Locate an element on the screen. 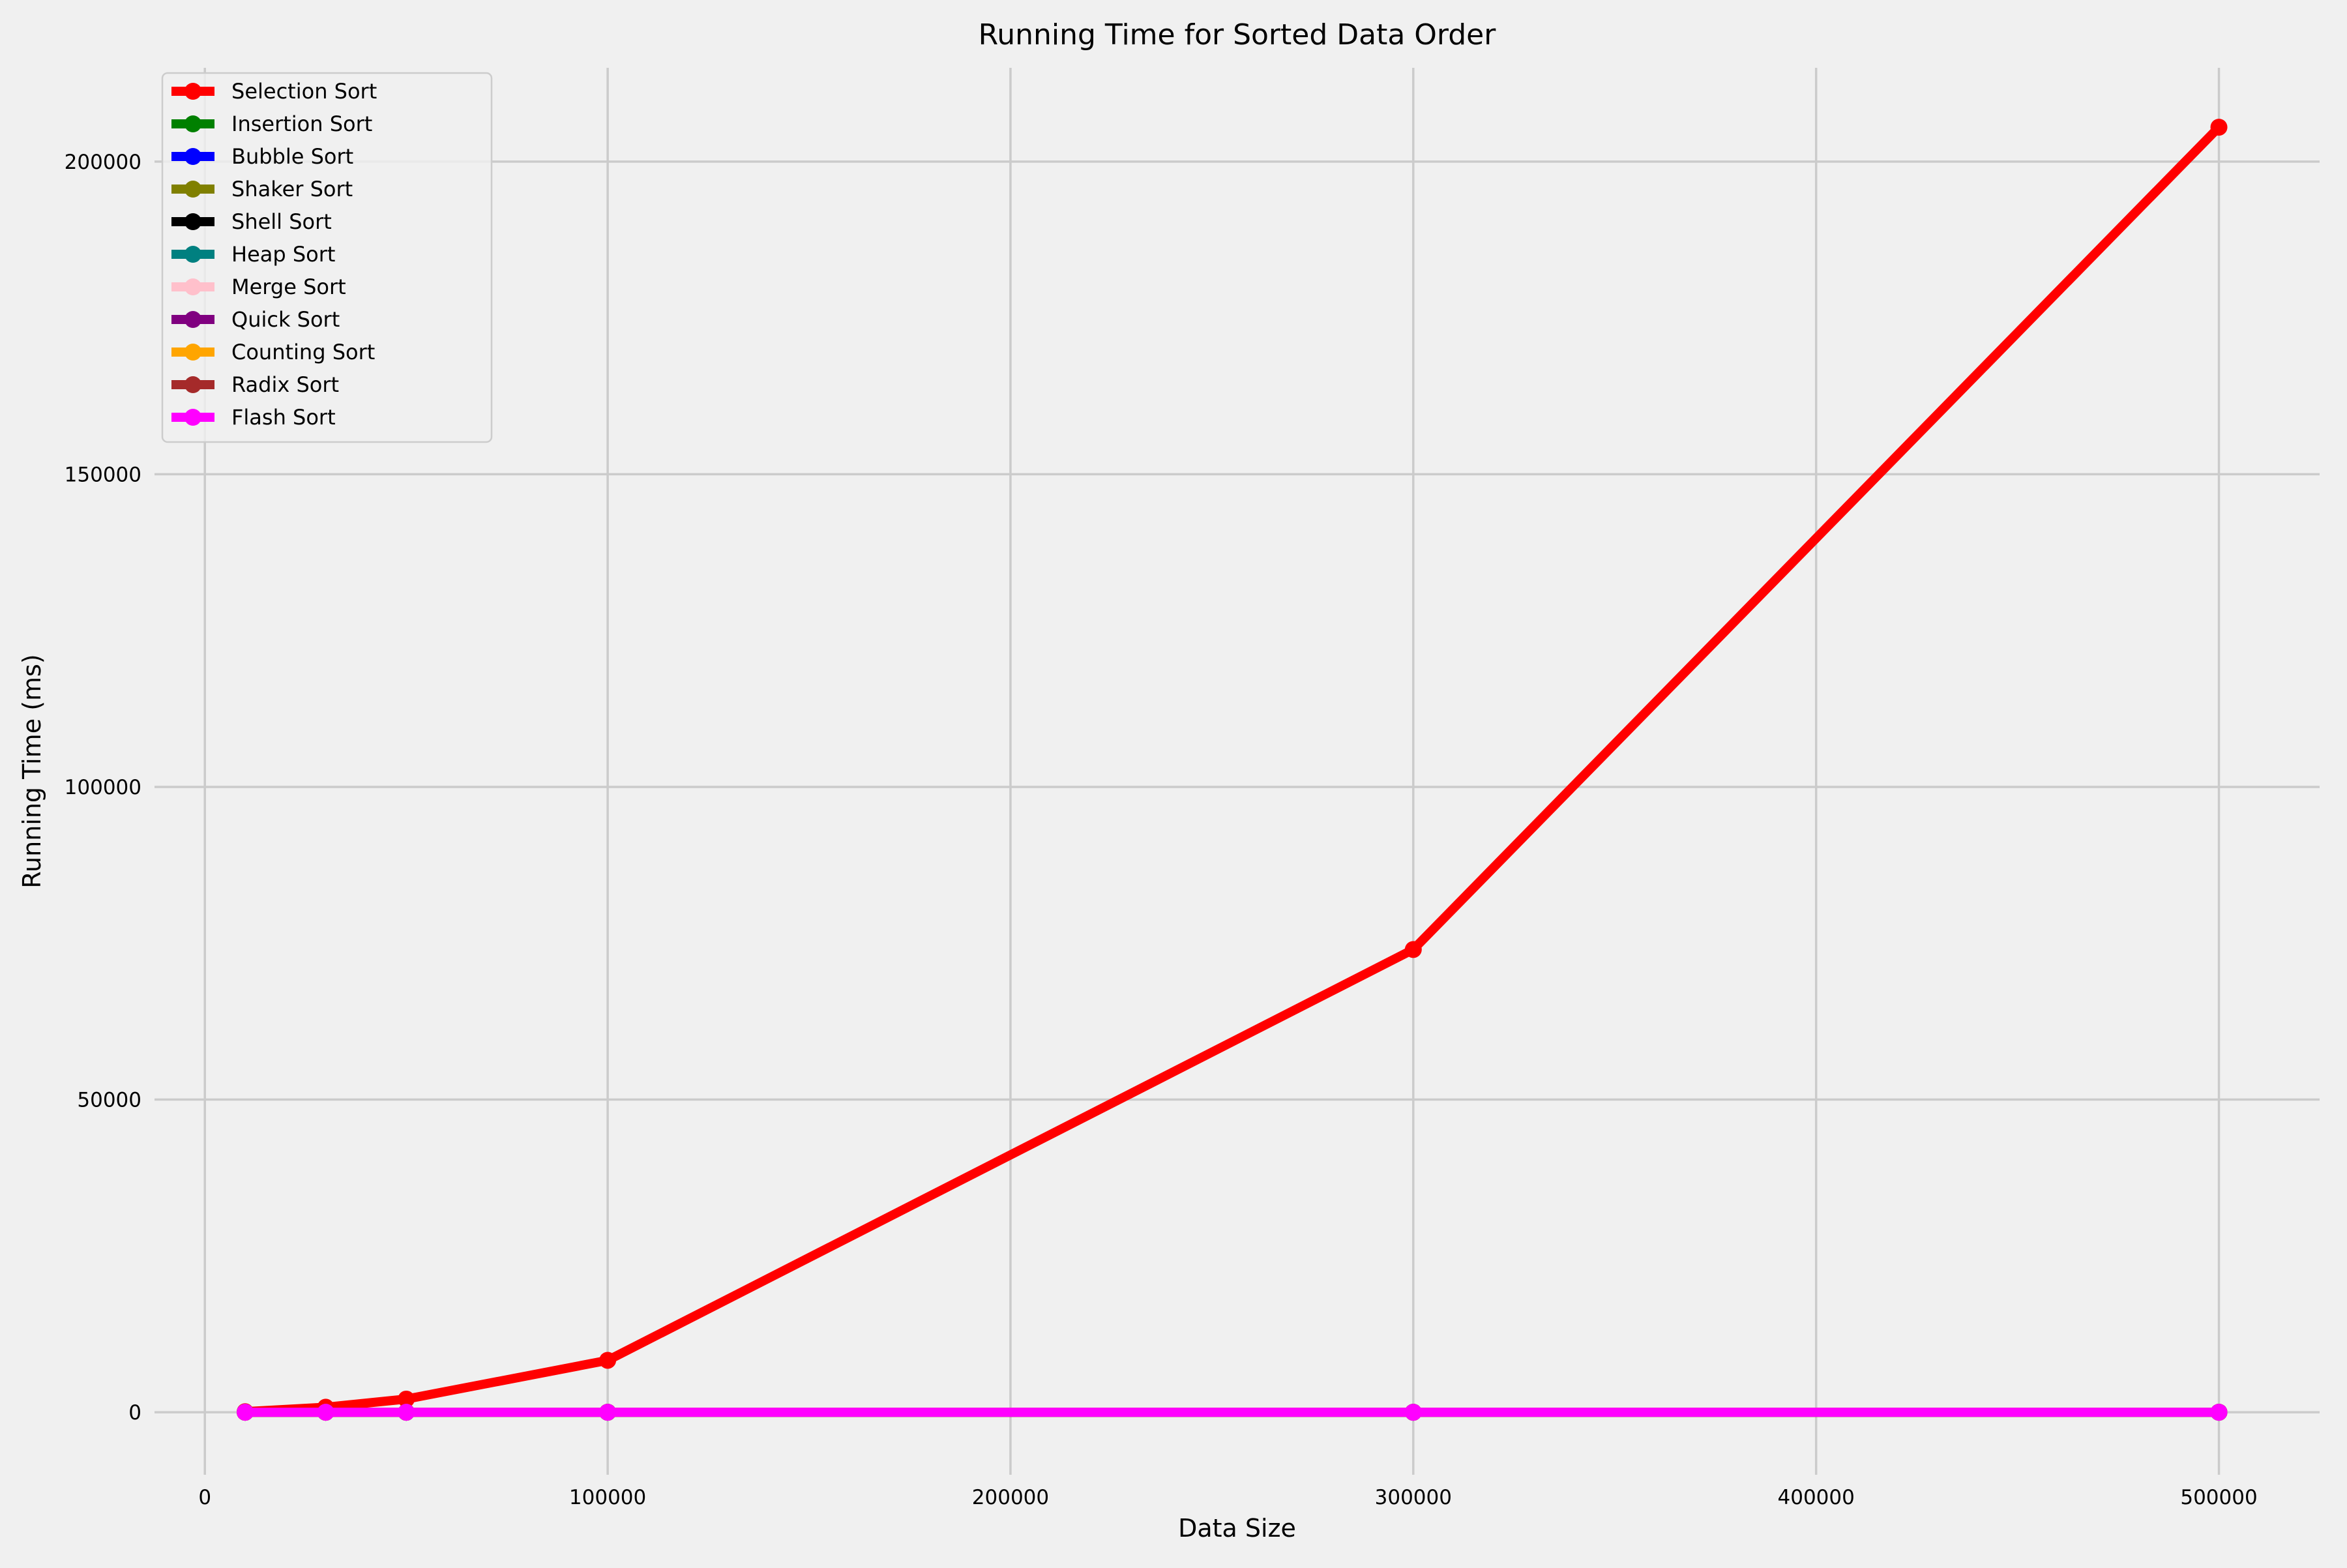  x-axis-label: Data Size is located at coordinates (1237, 1528).